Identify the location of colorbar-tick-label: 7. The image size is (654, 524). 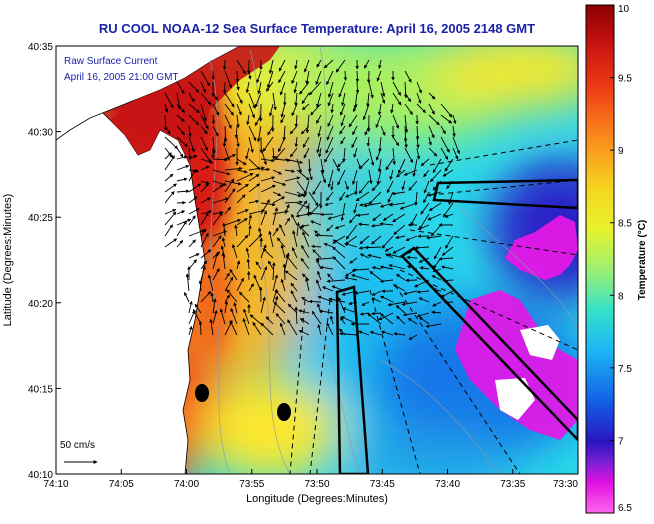
(621, 441).